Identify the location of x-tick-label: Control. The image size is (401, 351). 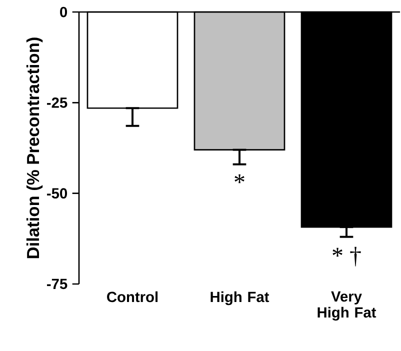
(132, 296).